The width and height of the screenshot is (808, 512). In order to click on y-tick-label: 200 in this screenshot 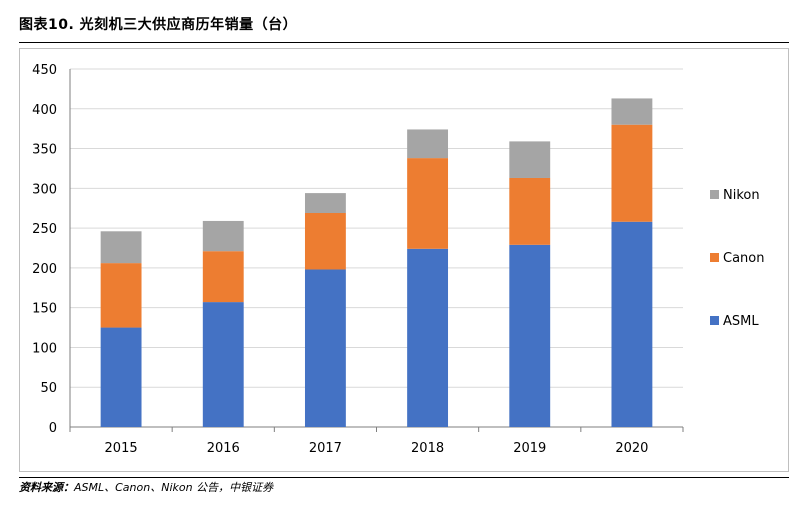, I will do `click(44, 269)`.